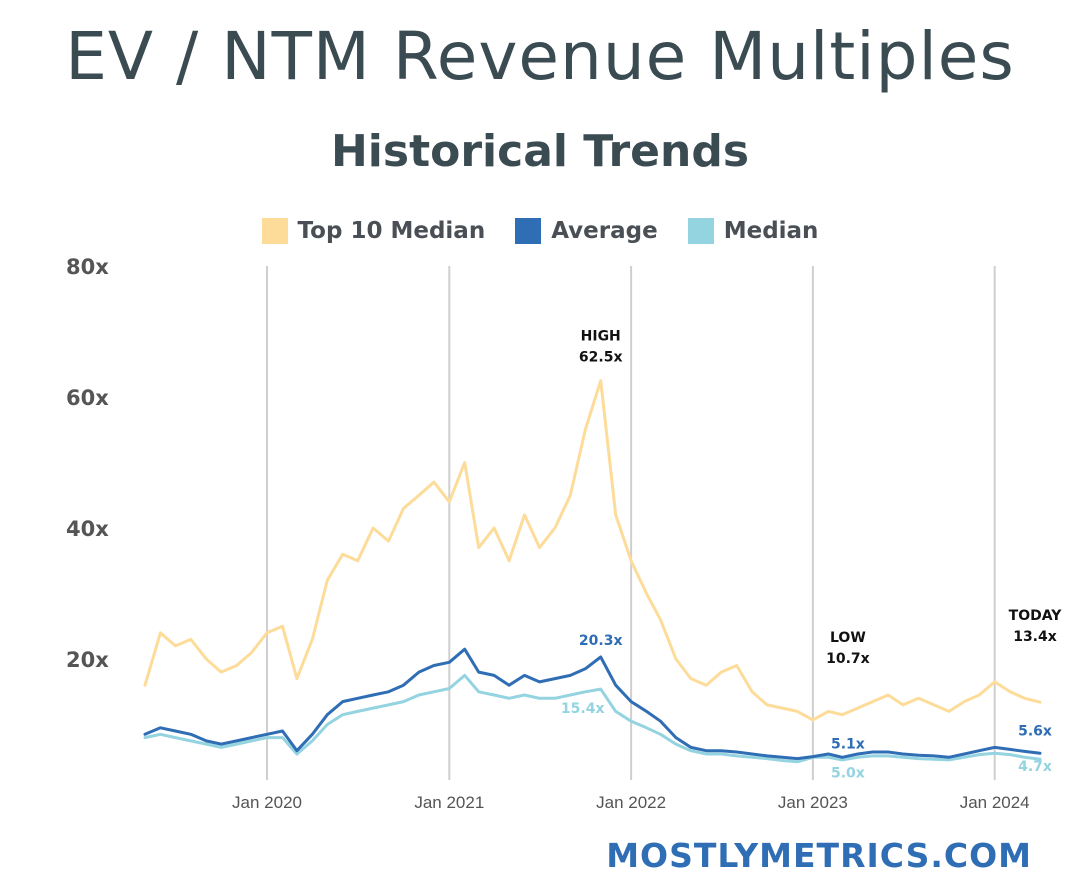  What do you see at coordinates (87, 529) in the screenshot?
I see `y-tick-label: 40x` at bounding box center [87, 529].